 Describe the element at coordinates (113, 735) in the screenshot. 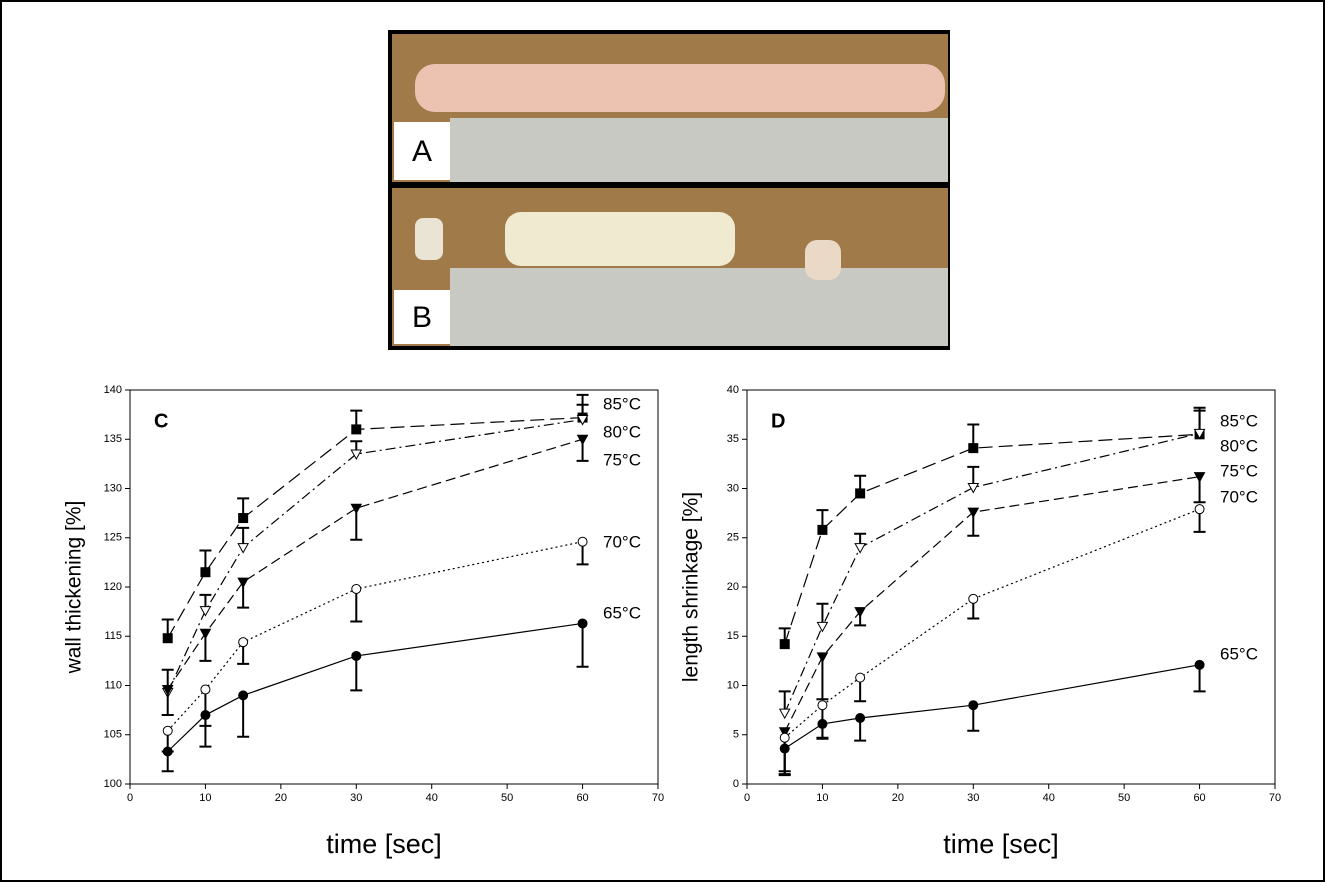

I see `y-tick-label: 105` at that location.